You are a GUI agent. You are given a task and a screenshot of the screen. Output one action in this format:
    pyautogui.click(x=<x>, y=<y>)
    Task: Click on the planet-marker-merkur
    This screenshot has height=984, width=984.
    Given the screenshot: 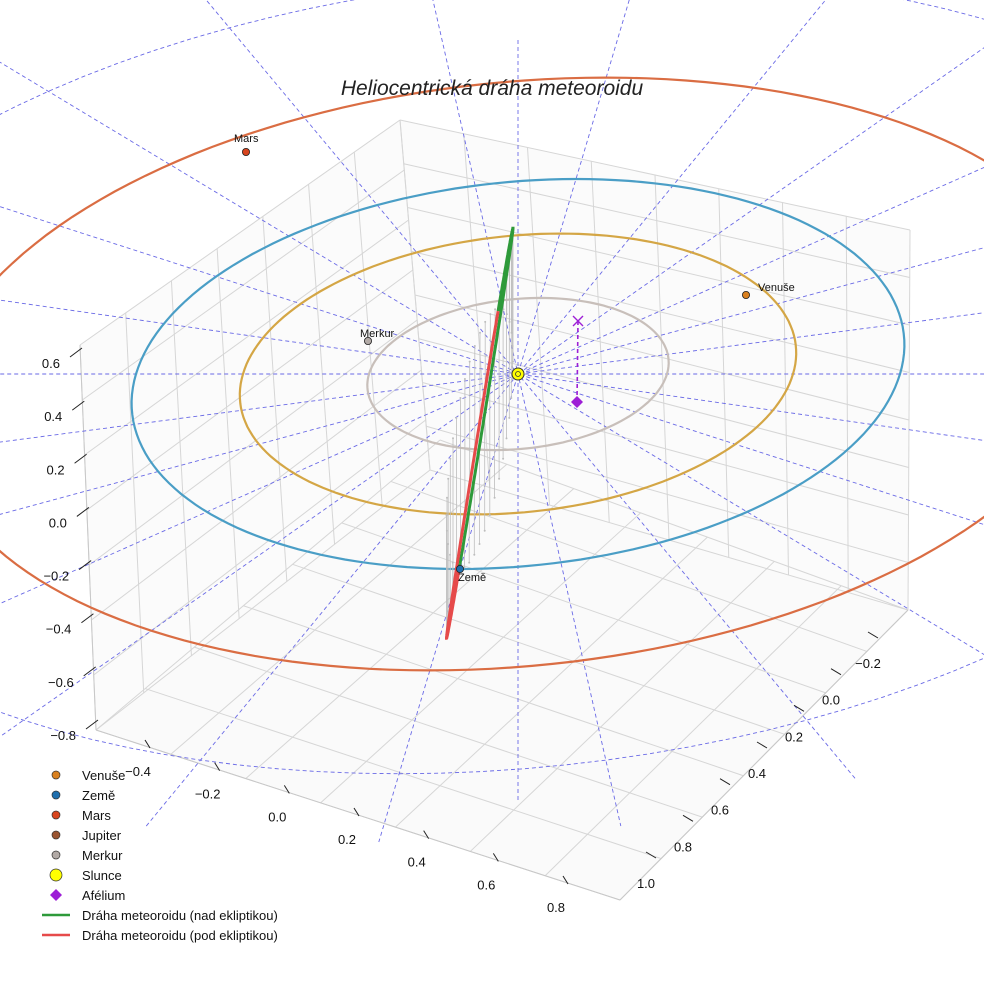 What is the action you would take?
    pyautogui.click(x=367, y=340)
    